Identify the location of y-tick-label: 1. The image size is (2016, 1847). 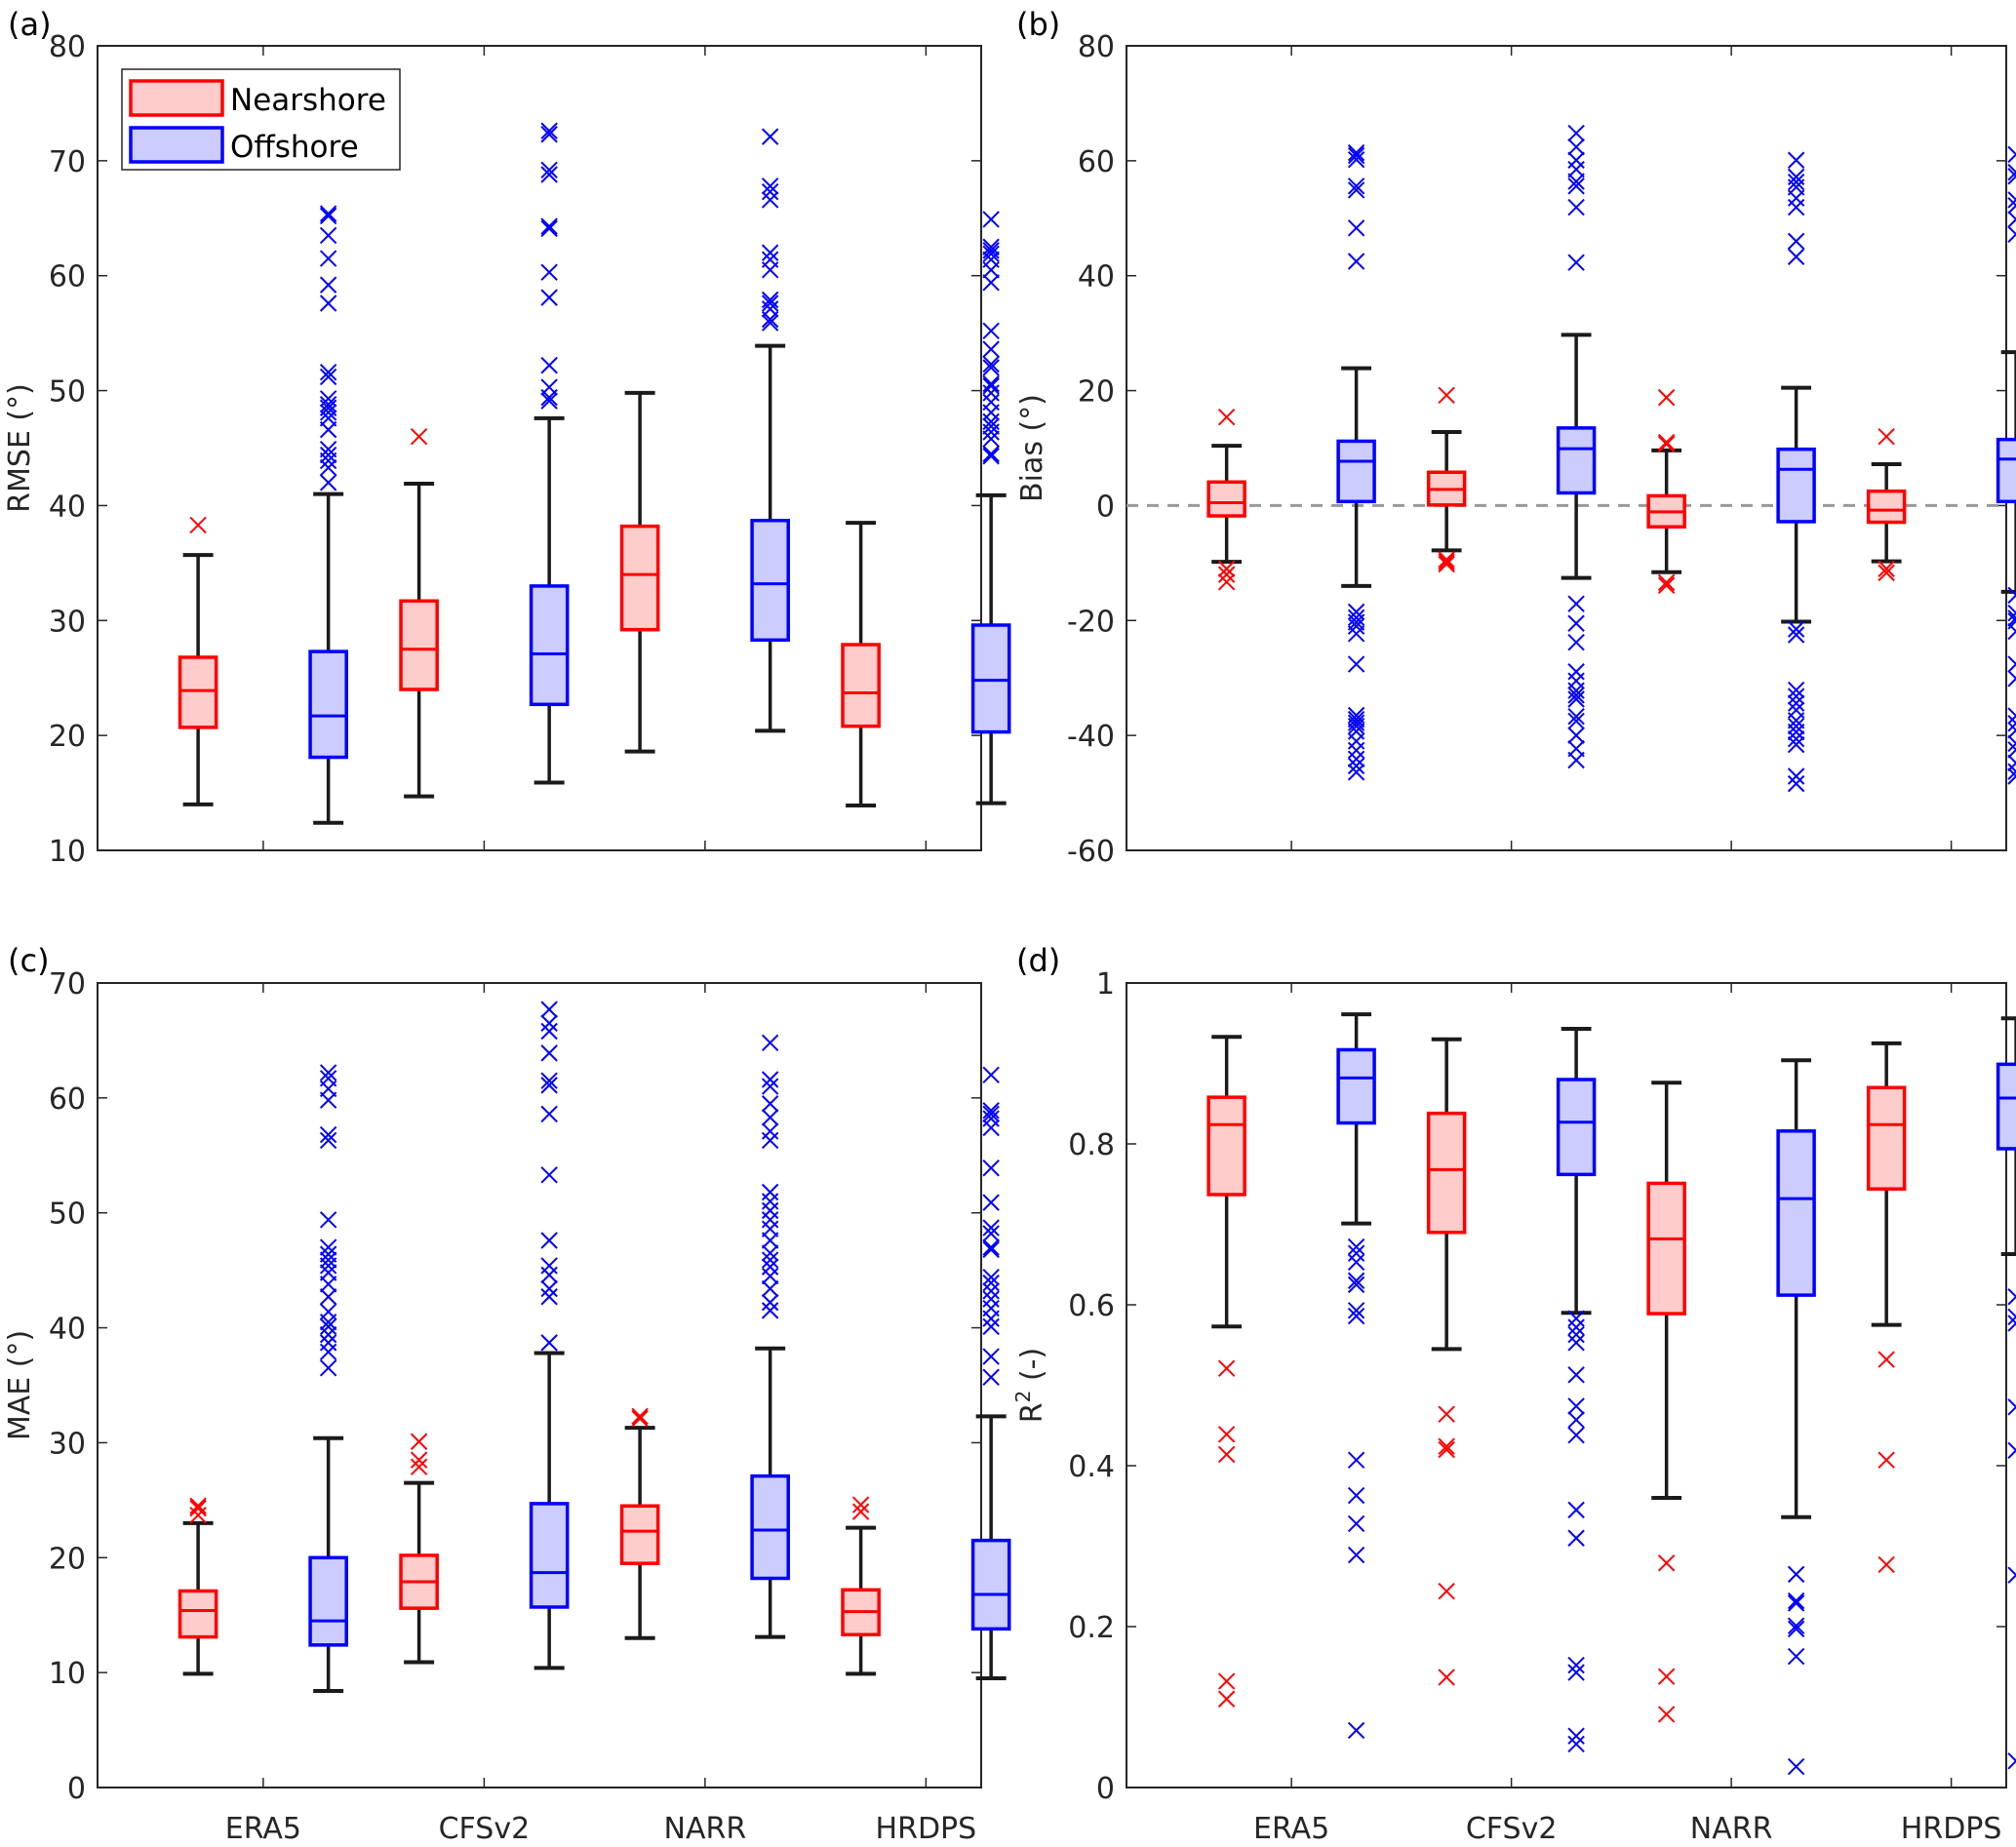
(1105, 984).